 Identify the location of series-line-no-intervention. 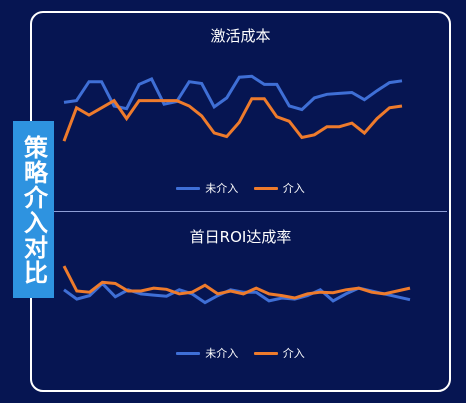
(233, 93).